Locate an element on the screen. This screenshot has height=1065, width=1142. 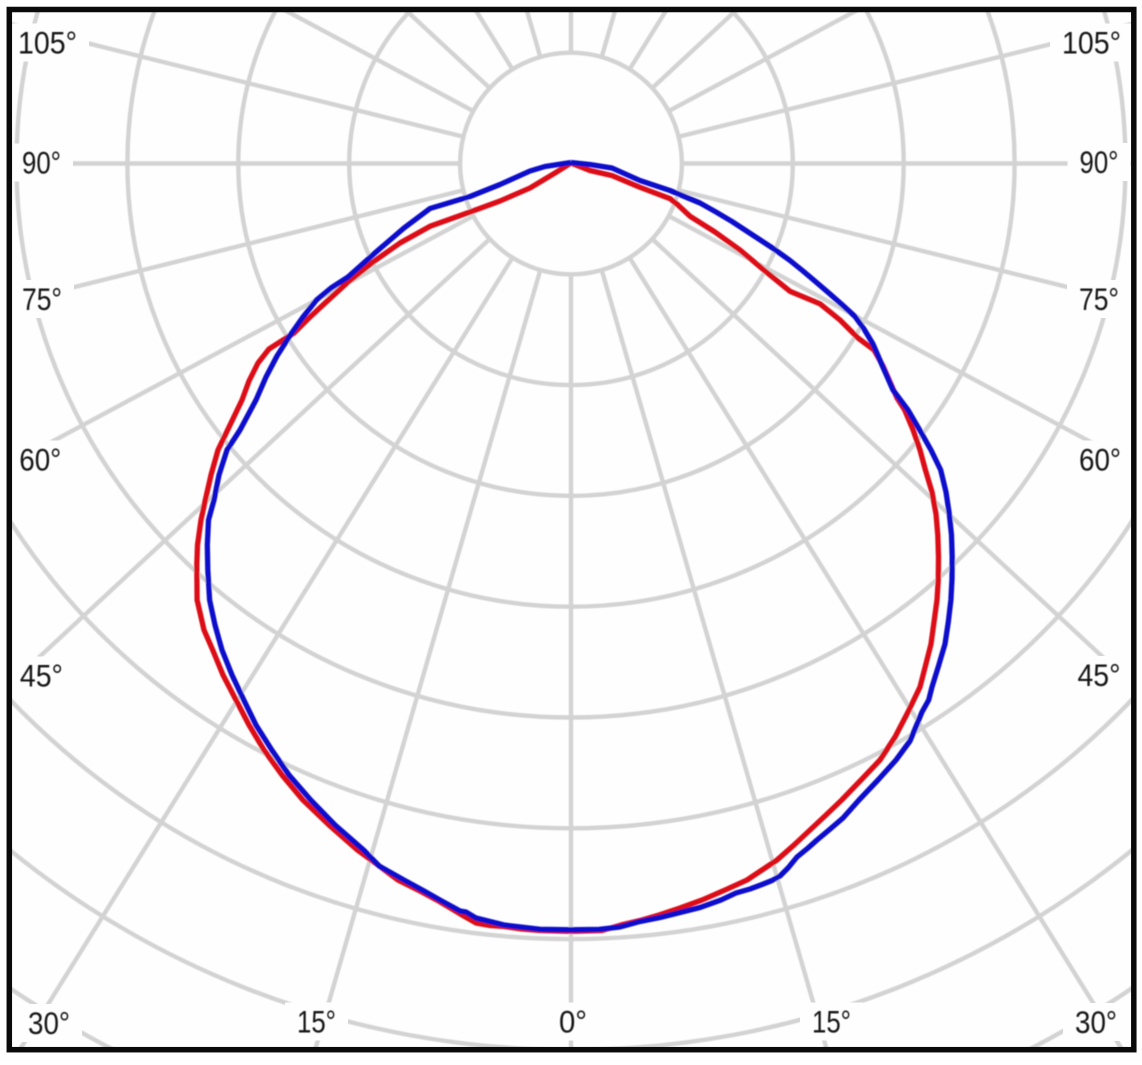
svg-text: 0° is located at coordinates (573, 1022).